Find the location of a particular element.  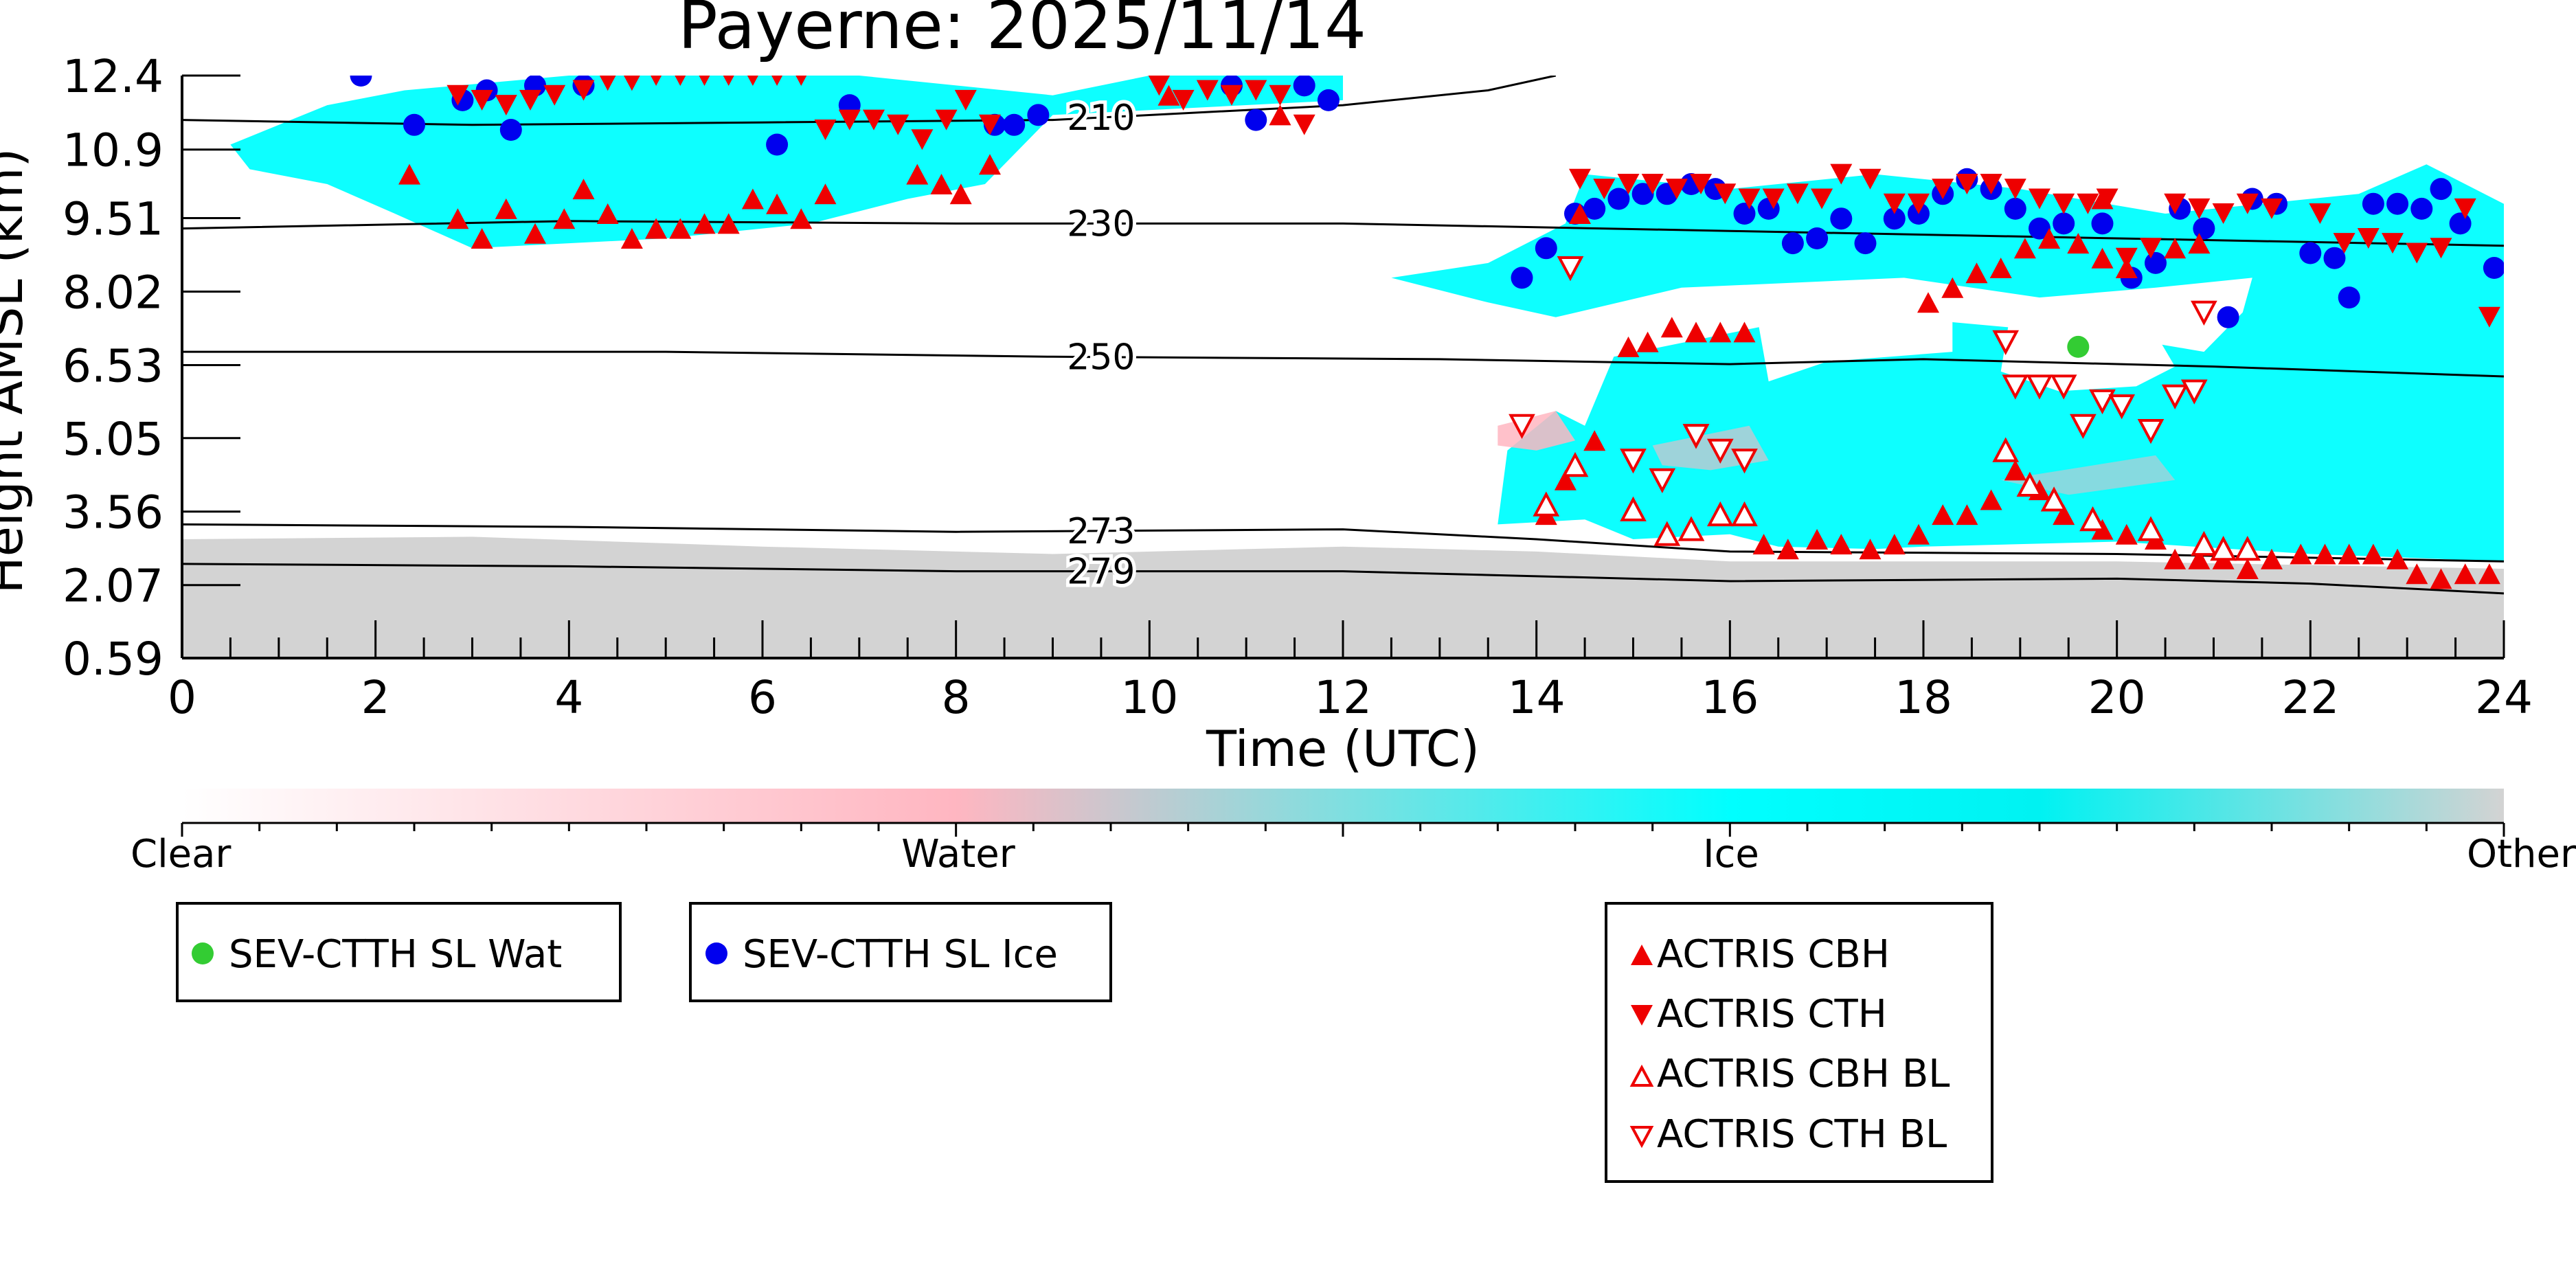

y-tick-label-6.53: 6.53 is located at coordinates (113, 365).